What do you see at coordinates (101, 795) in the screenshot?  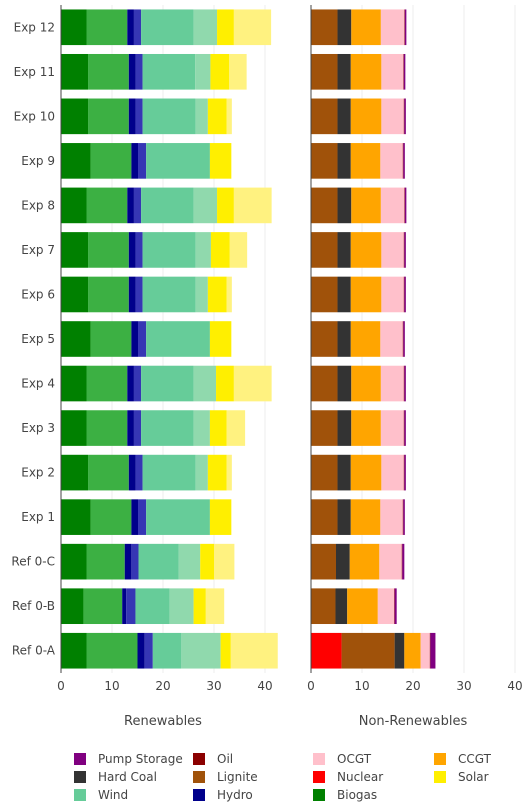 I see `legend-item-wind: Wind` at bounding box center [101, 795].